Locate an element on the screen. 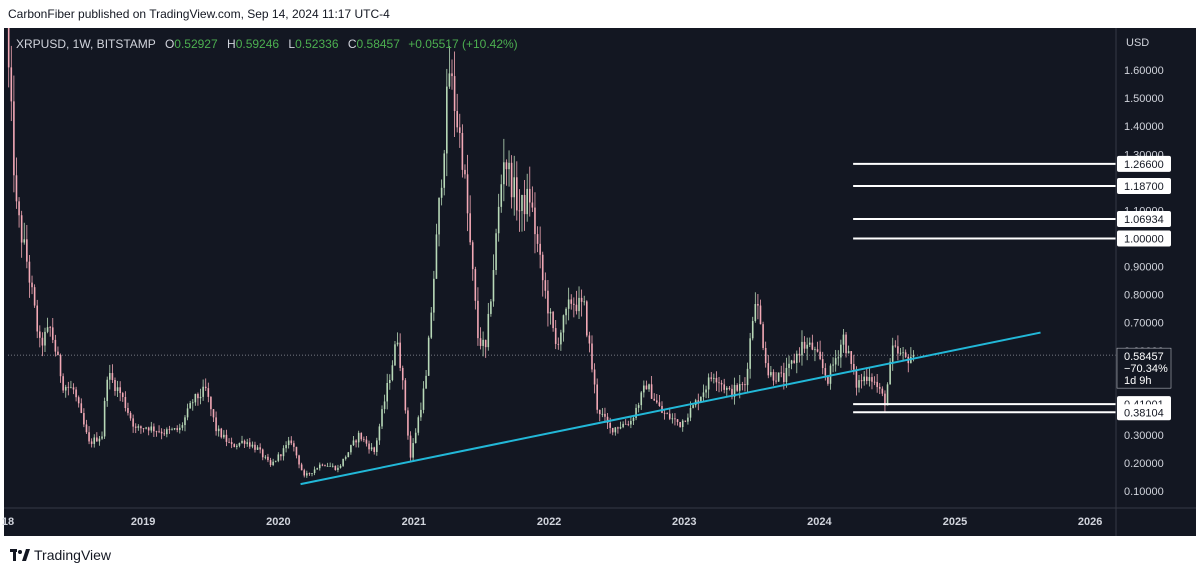 This screenshot has width=1200, height=572. time-tick-label: 2019 is located at coordinates (143, 522).